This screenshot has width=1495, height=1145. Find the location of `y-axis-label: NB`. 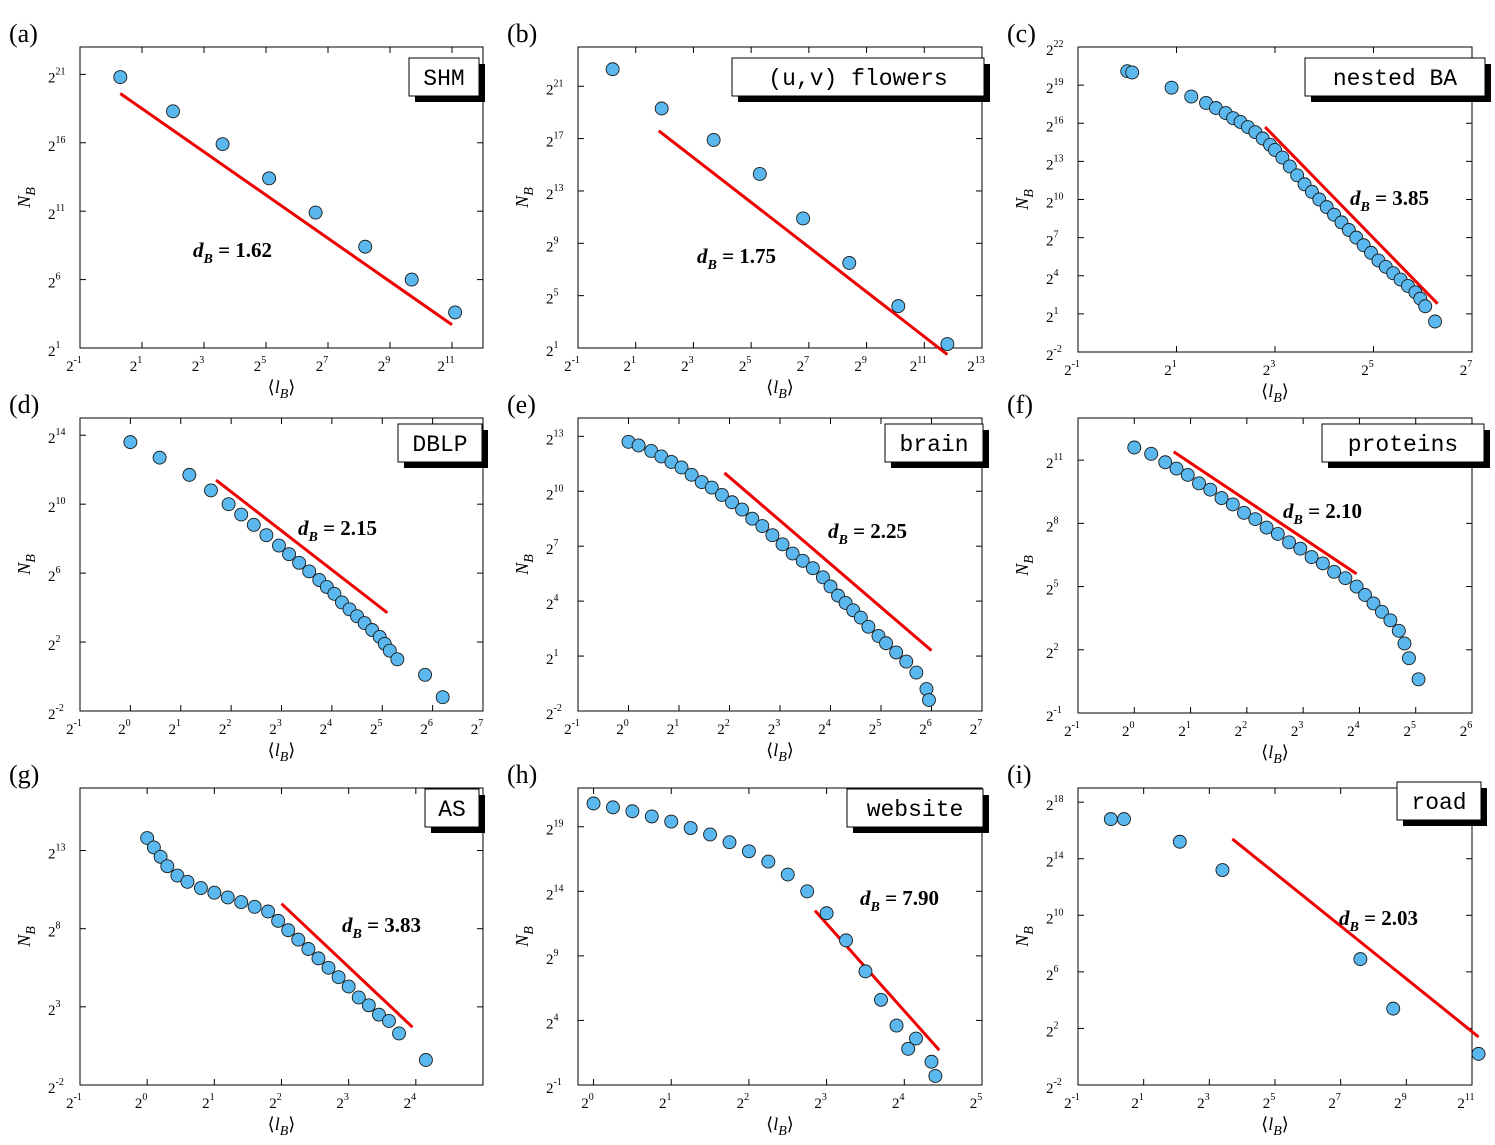

y-axis-label: NB is located at coordinates (1024, 937).